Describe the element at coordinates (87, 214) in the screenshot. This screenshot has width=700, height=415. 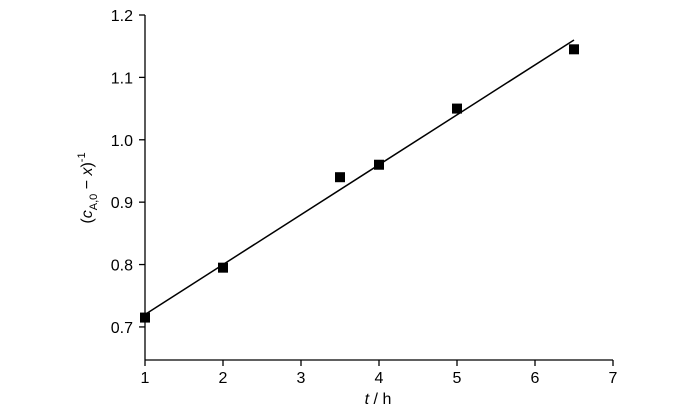
I see `y-label-part: c` at that location.